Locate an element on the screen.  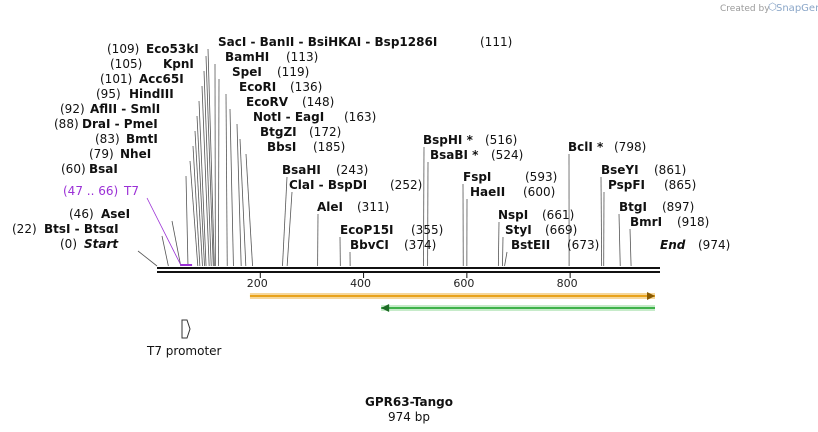
site-name-hindiii: HindIII is located at coordinates (151, 94).